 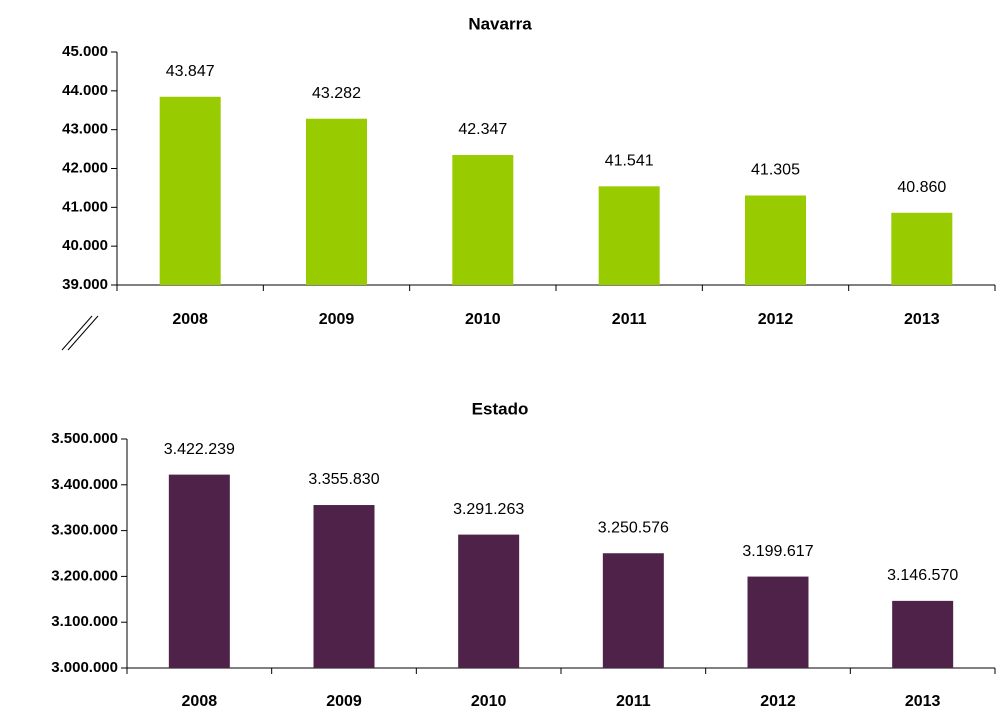 What do you see at coordinates (777, 551) in the screenshot?
I see `data-label: 3.199.617` at bounding box center [777, 551].